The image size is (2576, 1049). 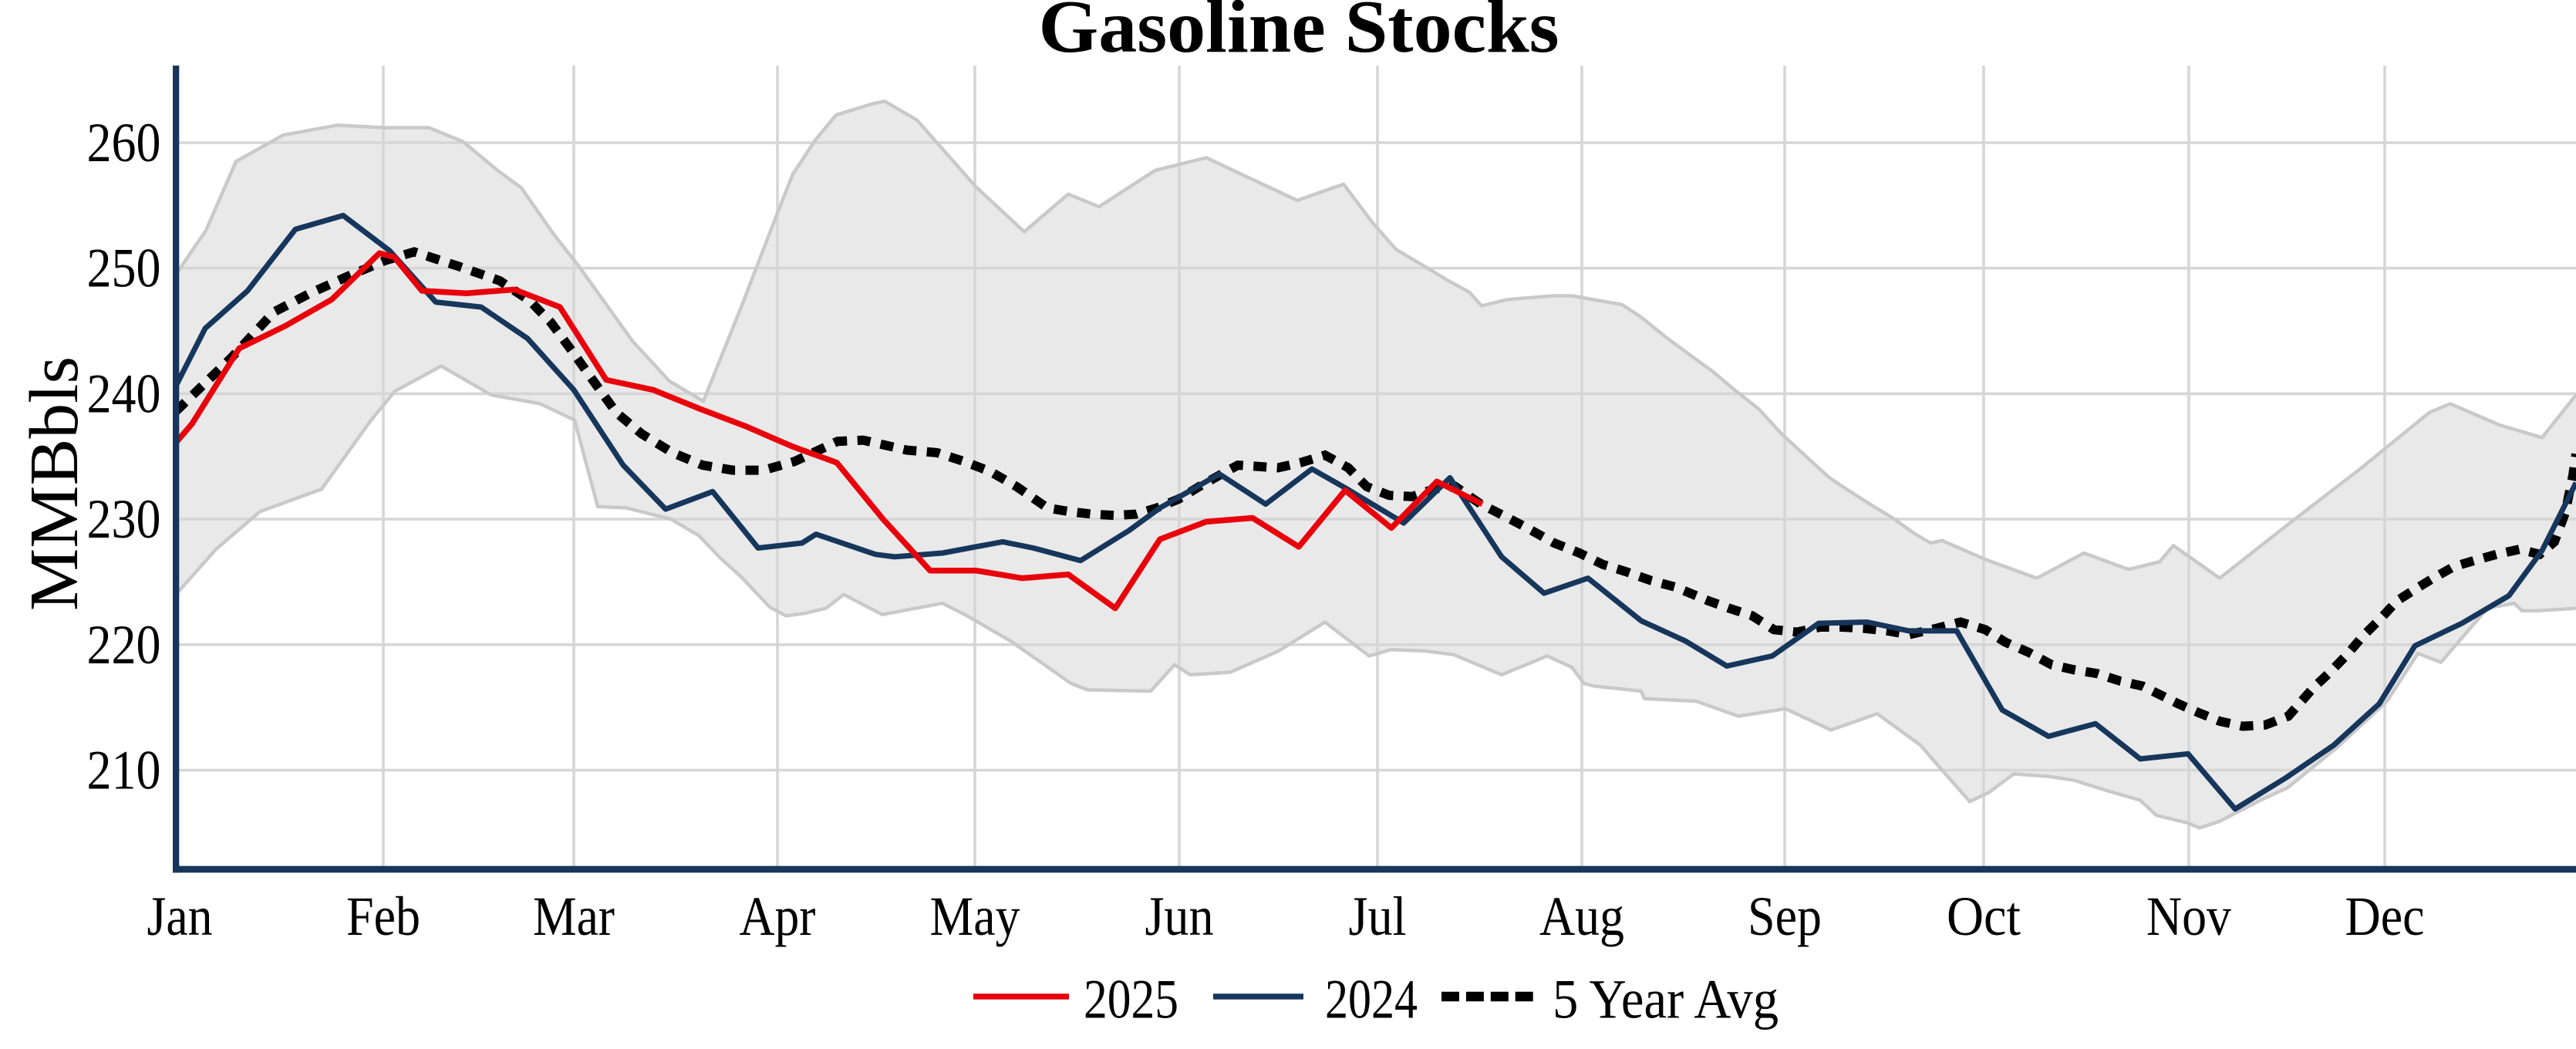 I want to click on svg-text: 250, so click(x=124, y=268).